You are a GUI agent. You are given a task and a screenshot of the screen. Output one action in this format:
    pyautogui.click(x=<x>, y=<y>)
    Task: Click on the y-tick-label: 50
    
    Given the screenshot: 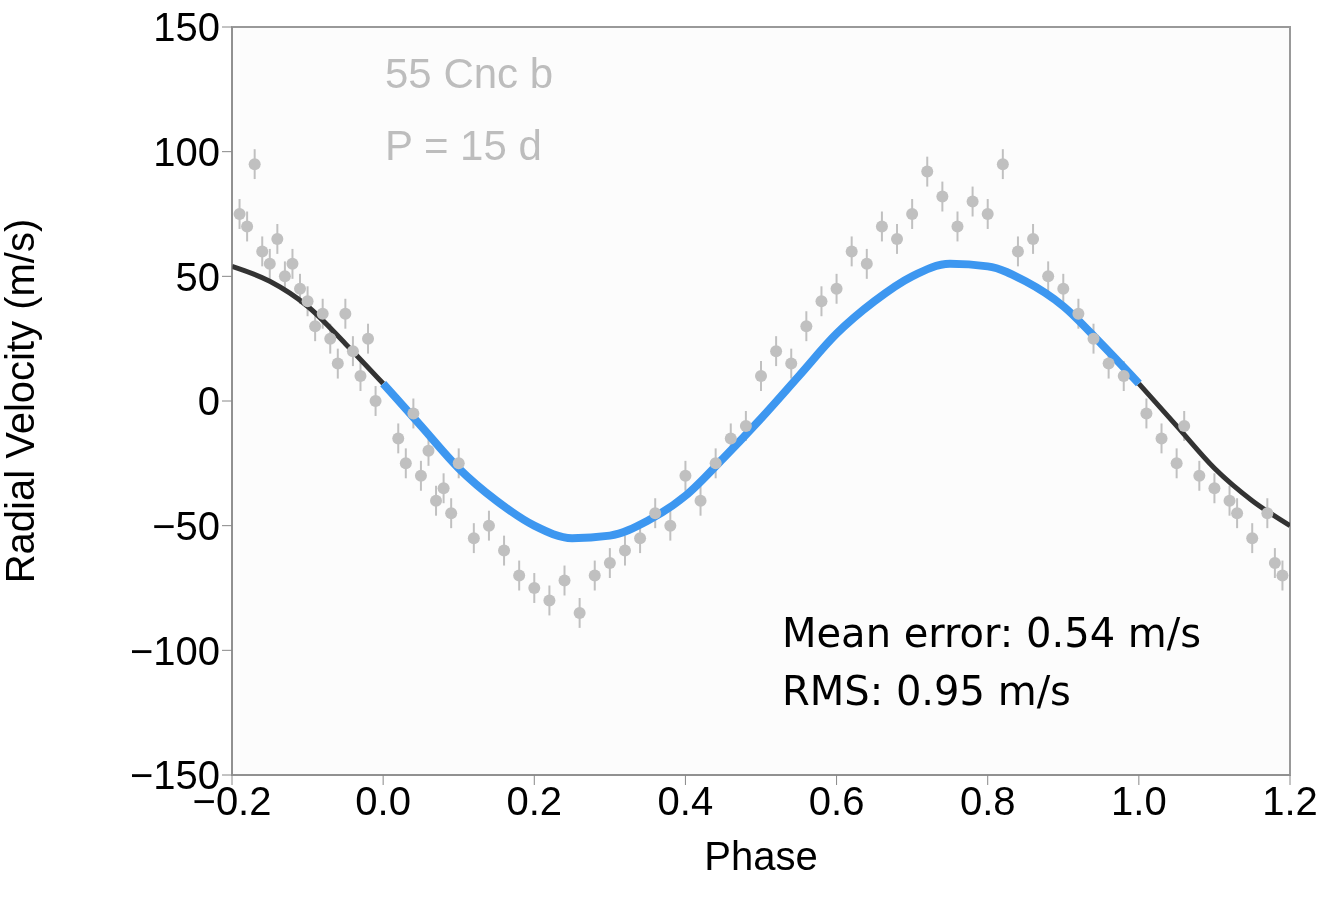 What is the action you would take?
    pyautogui.click(x=197, y=276)
    